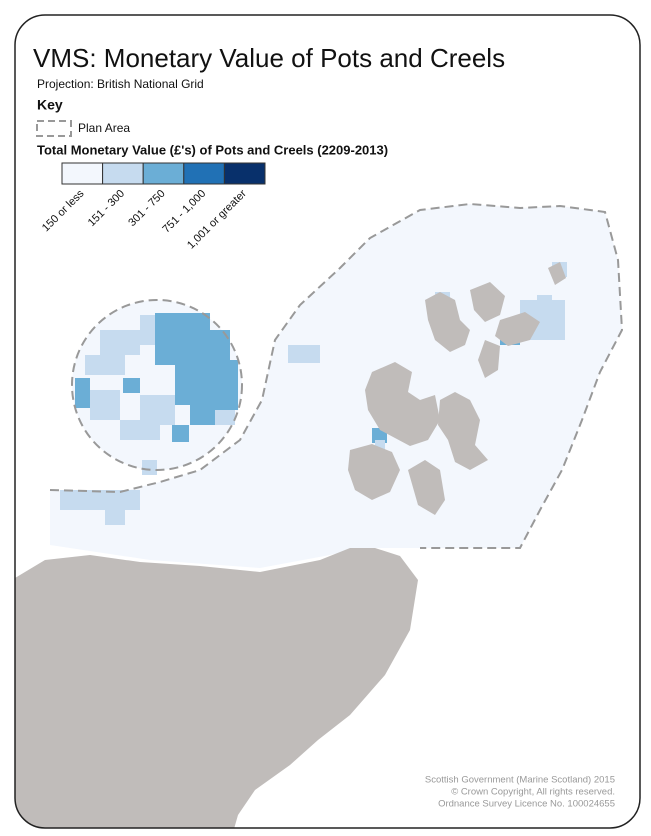 The height and width of the screenshot is (836, 651). Describe the element at coordinates (526, 804) in the screenshot. I see `footer-line: Ordnance Survey Licence No. 100024655` at that location.